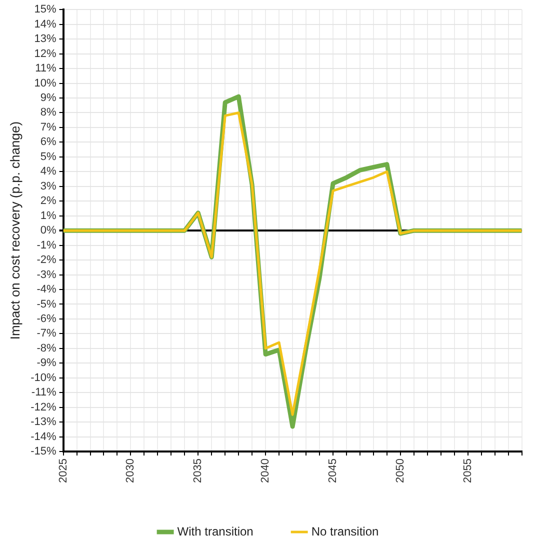 The width and height of the screenshot is (538, 552). Describe the element at coordinates (46, 260) in the screenshot. I see `y-tick-label: -2%` at that location.